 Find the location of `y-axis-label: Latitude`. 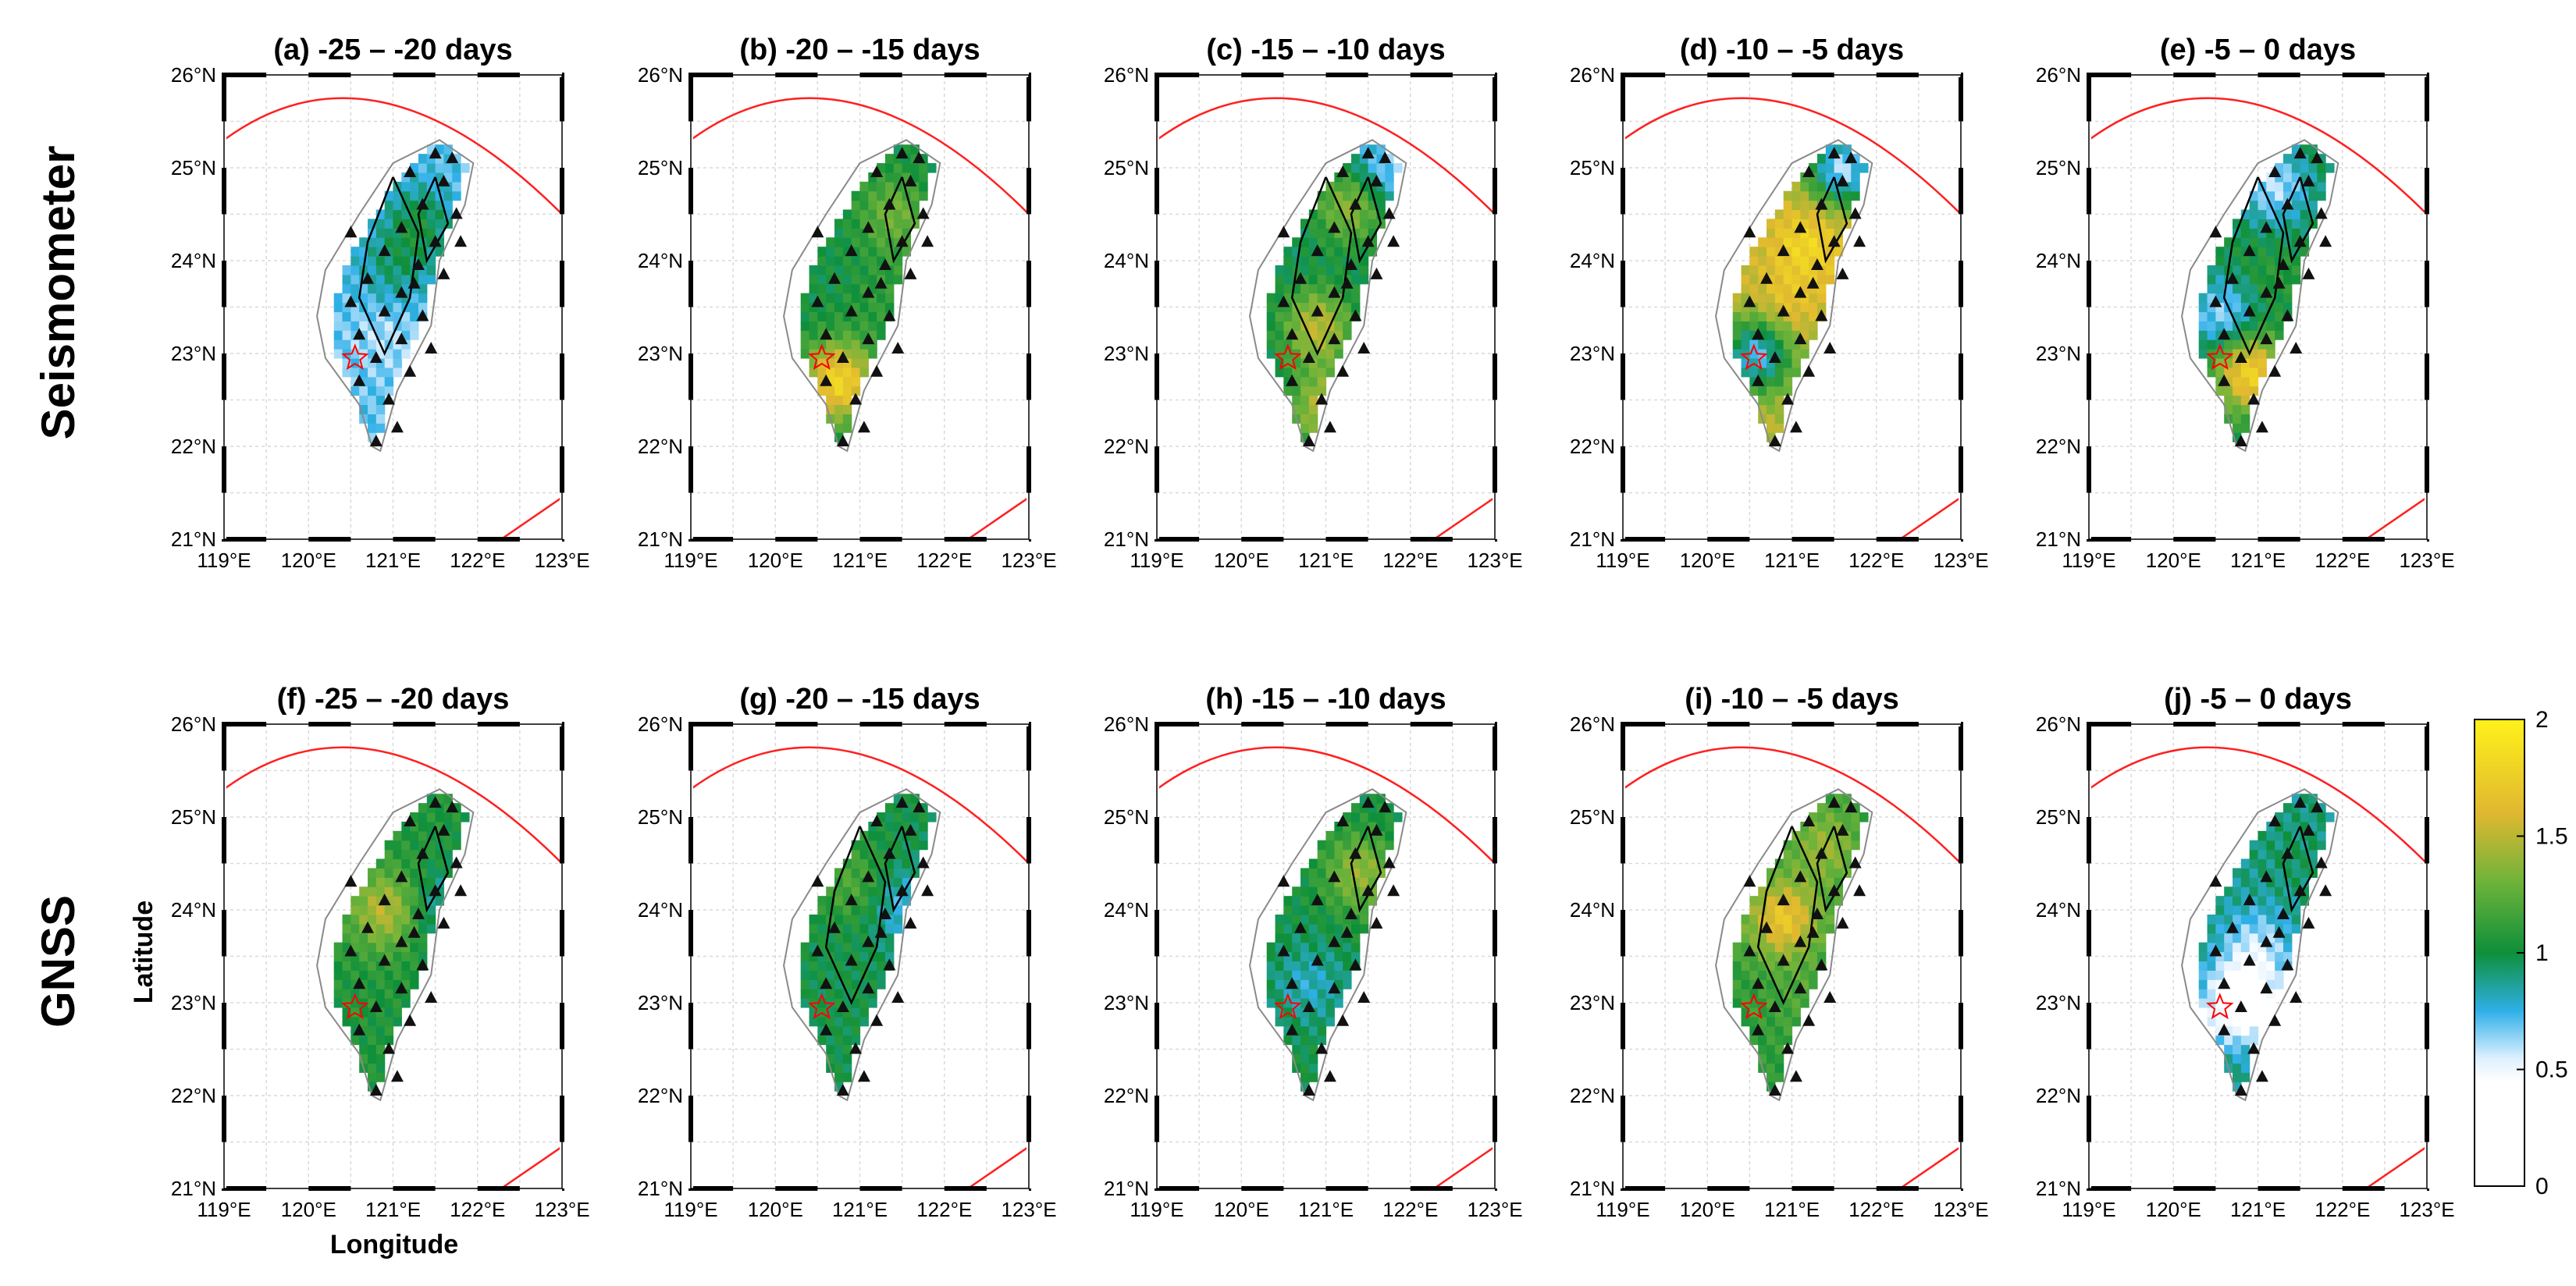

y-axis-label: Latitude is located at coordinates (143, 952).